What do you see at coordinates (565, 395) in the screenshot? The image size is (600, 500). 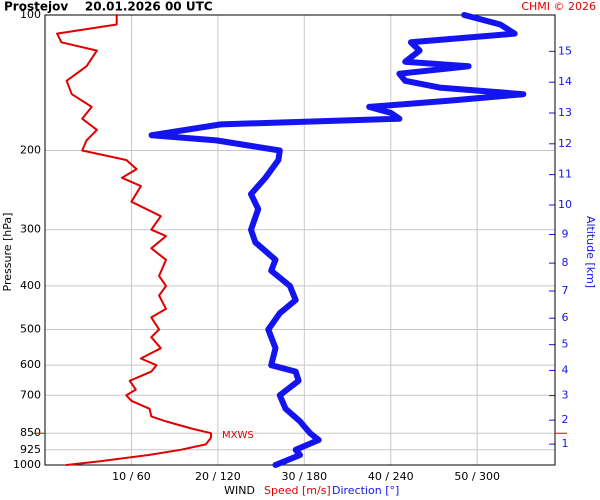 I see `y2-tick-label: 3` at bounding box center [565, 395].